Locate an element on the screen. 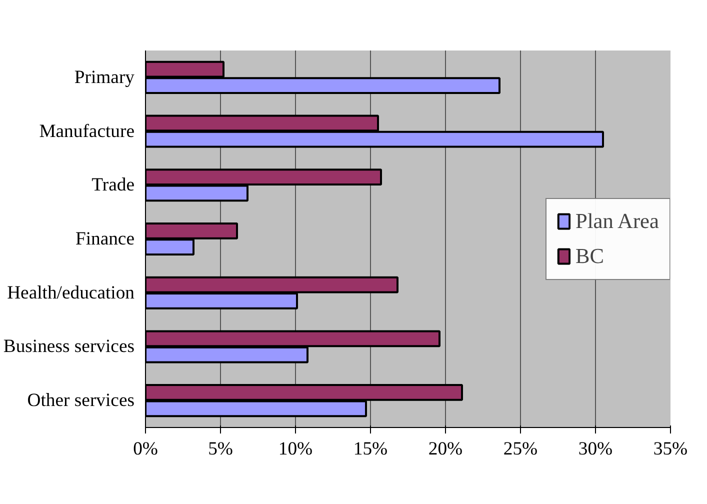 The image size is (707, 504). y-tick-label: Manufacture is located at coordinates (87, 131).